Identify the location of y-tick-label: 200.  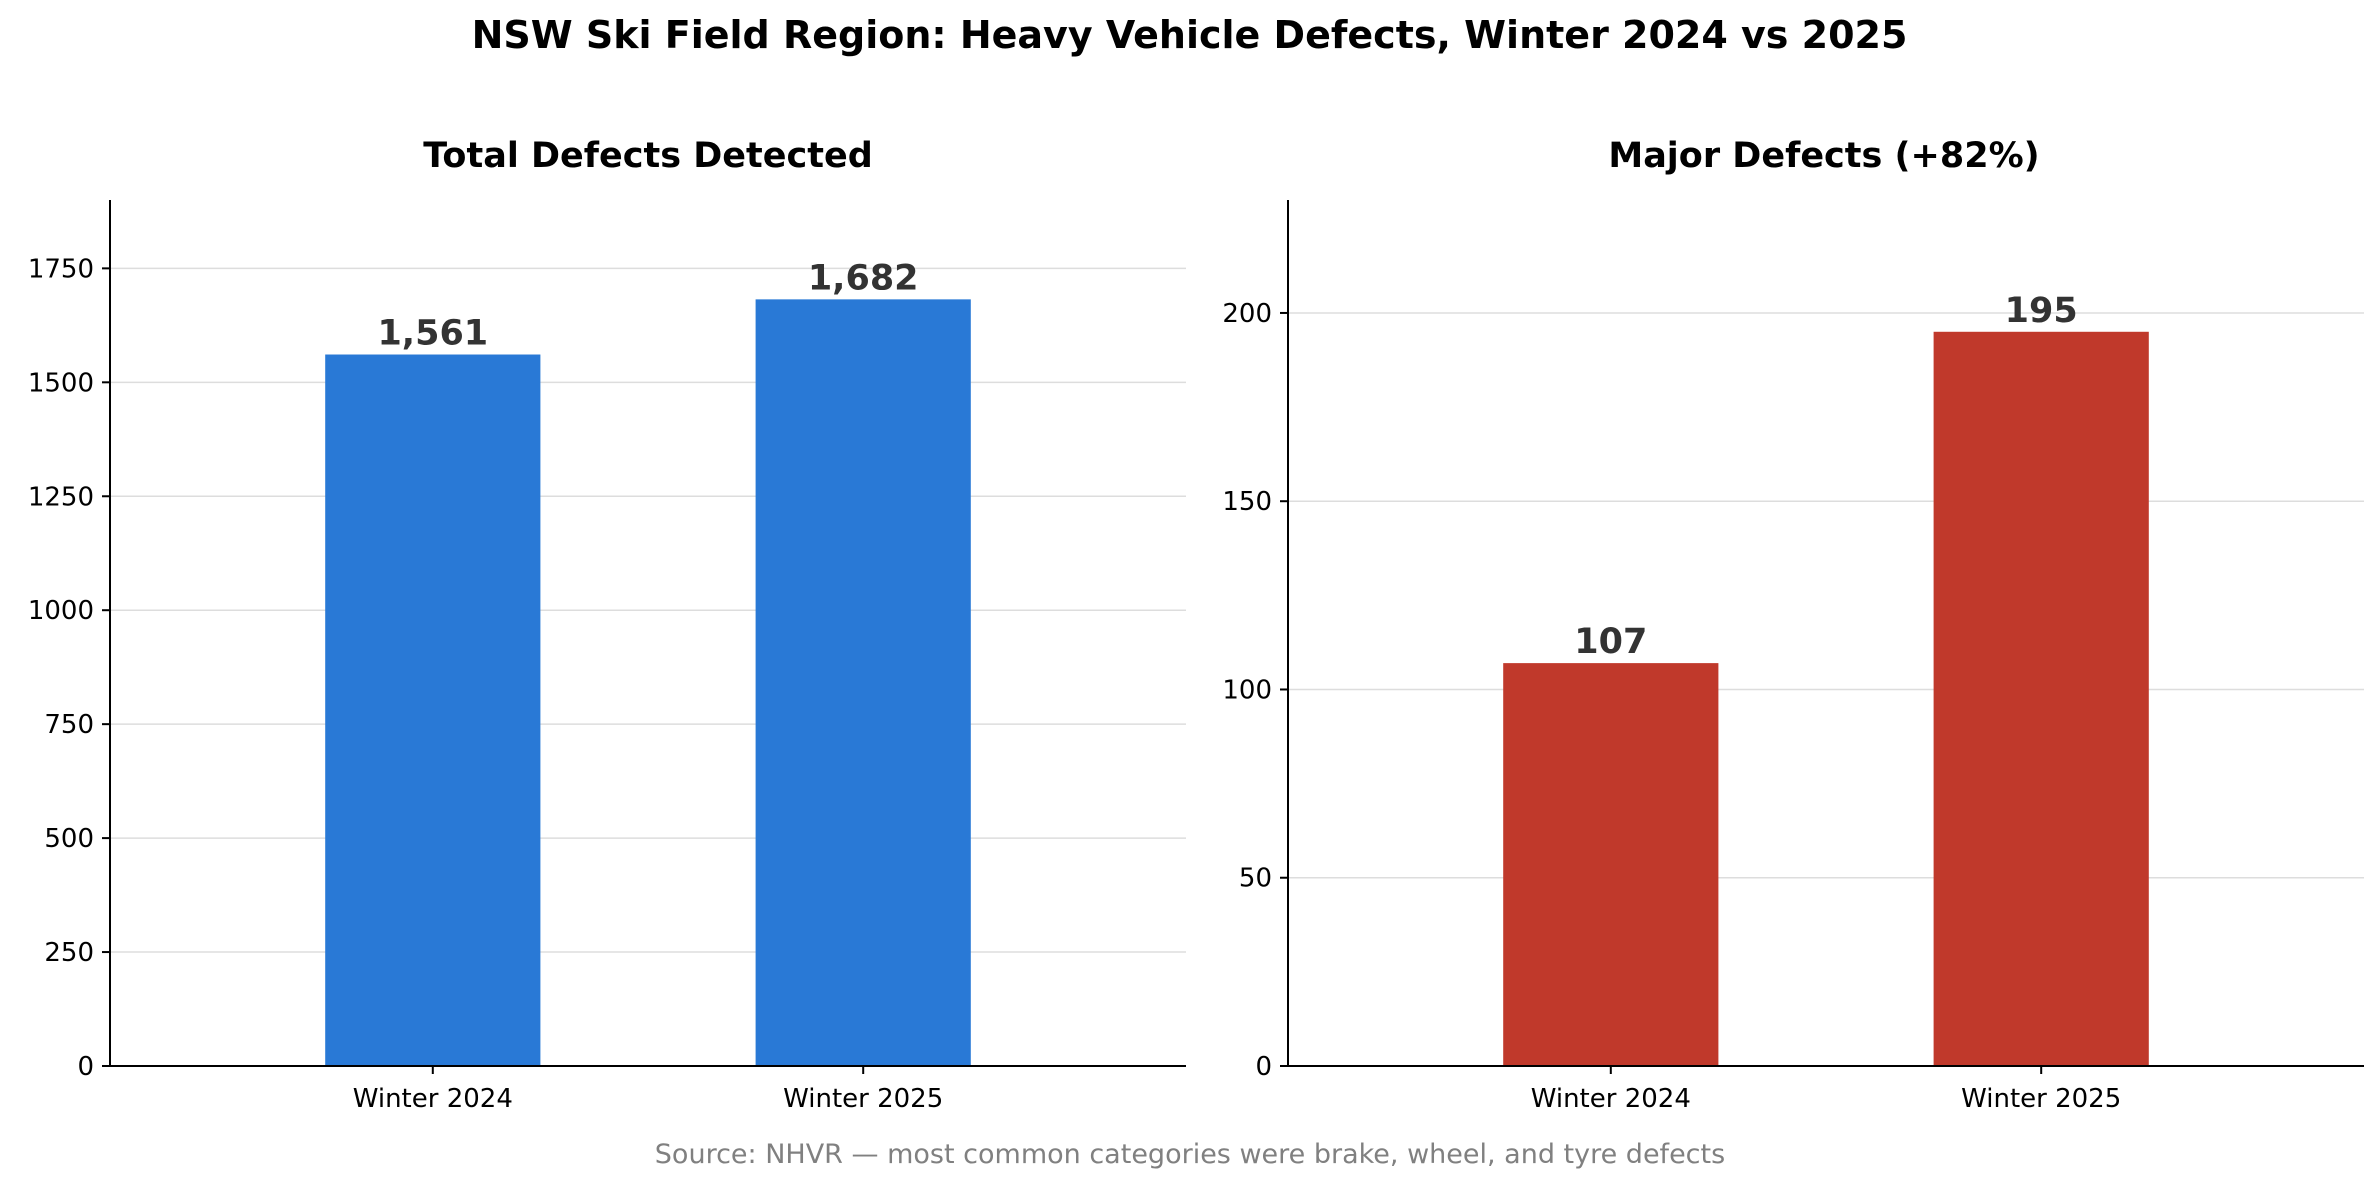
(1247, 314).